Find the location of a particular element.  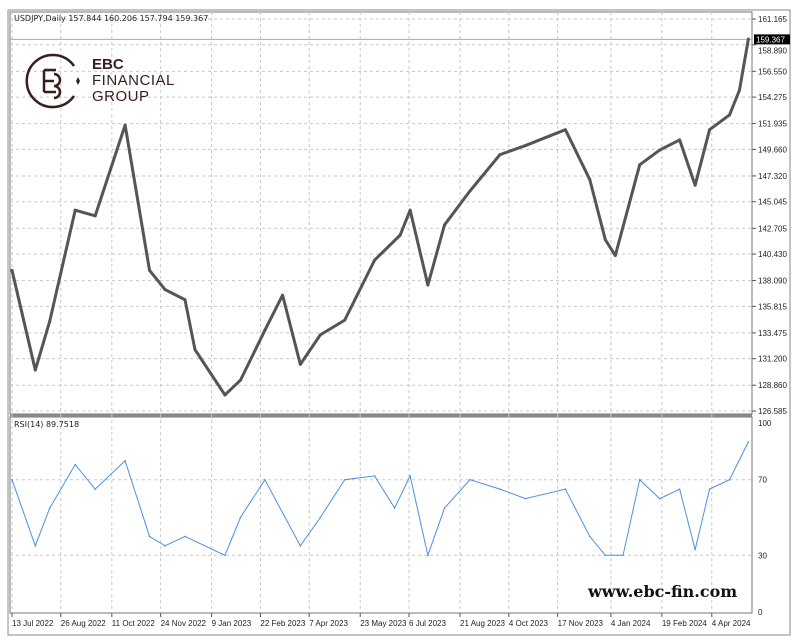

logo-text-group: GROUP is located at coordinates (121, 96).